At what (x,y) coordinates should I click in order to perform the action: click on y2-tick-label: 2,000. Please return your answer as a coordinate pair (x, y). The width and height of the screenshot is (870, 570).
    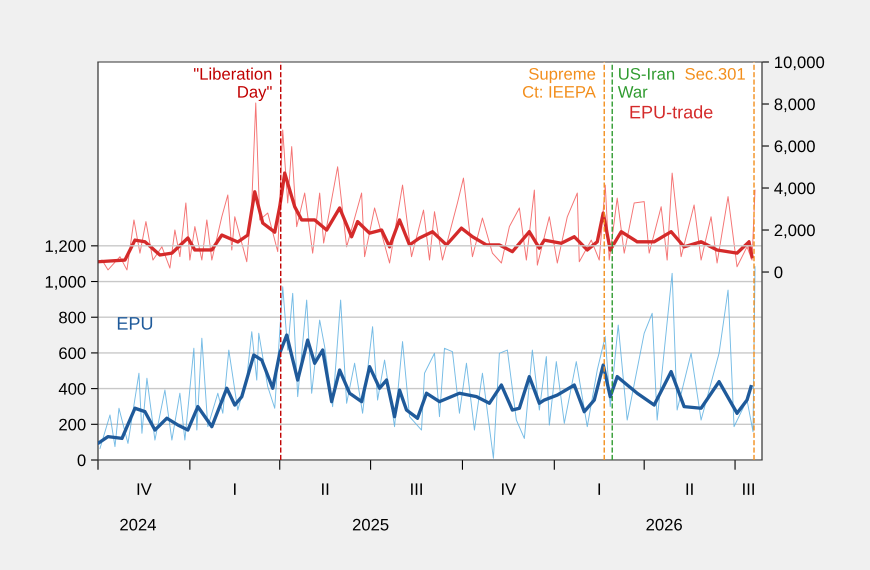
    Looking at the image, I should click on (794, 231).